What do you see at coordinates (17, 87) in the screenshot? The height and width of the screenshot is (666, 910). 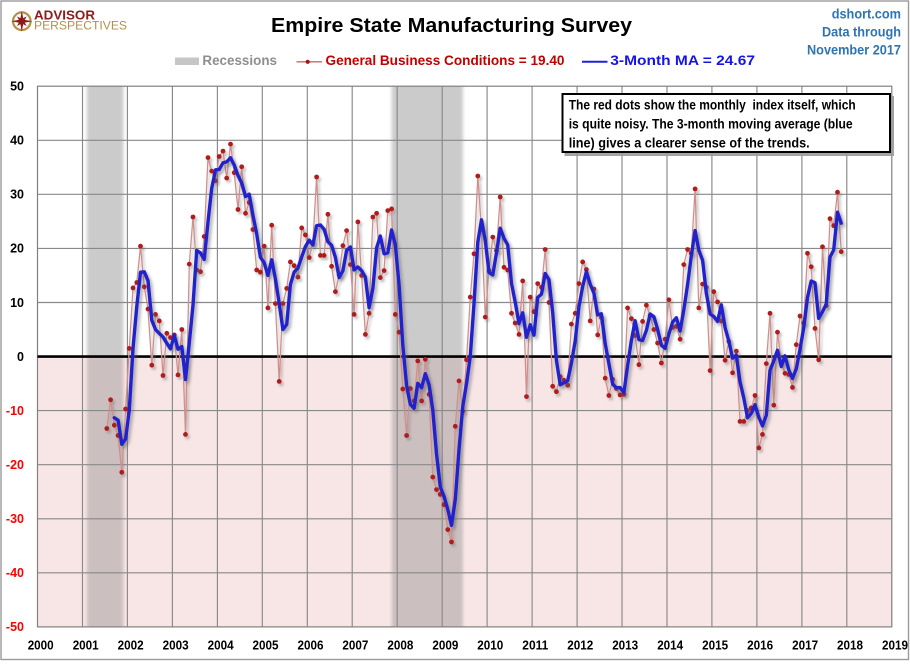 I see `svg-text: 50` at bounding box center [17, 87].